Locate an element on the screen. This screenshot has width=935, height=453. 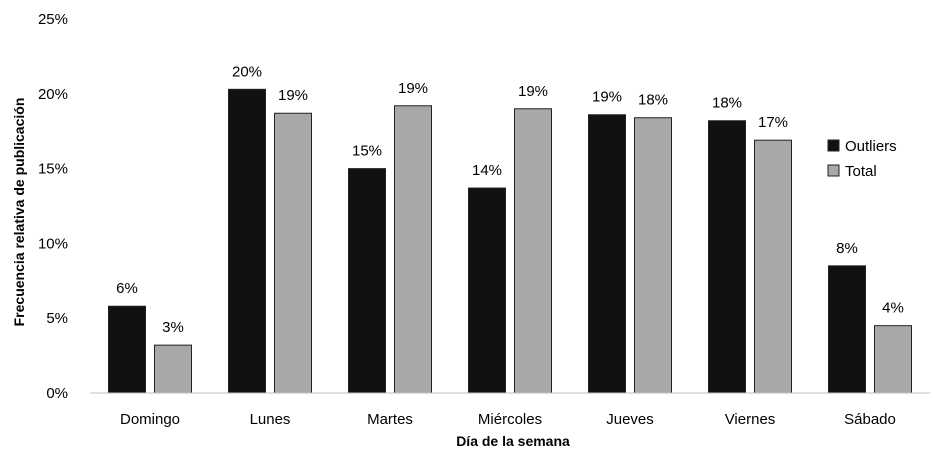
x-category-label: Sábado is located at coordinates (870, 419).